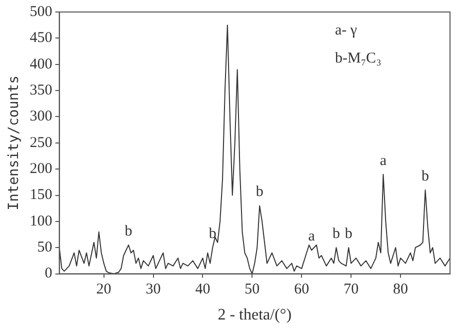  Describe the element at coordinates (41, 169) in the screenshot. I see `y-tick-label: 200` at that location.